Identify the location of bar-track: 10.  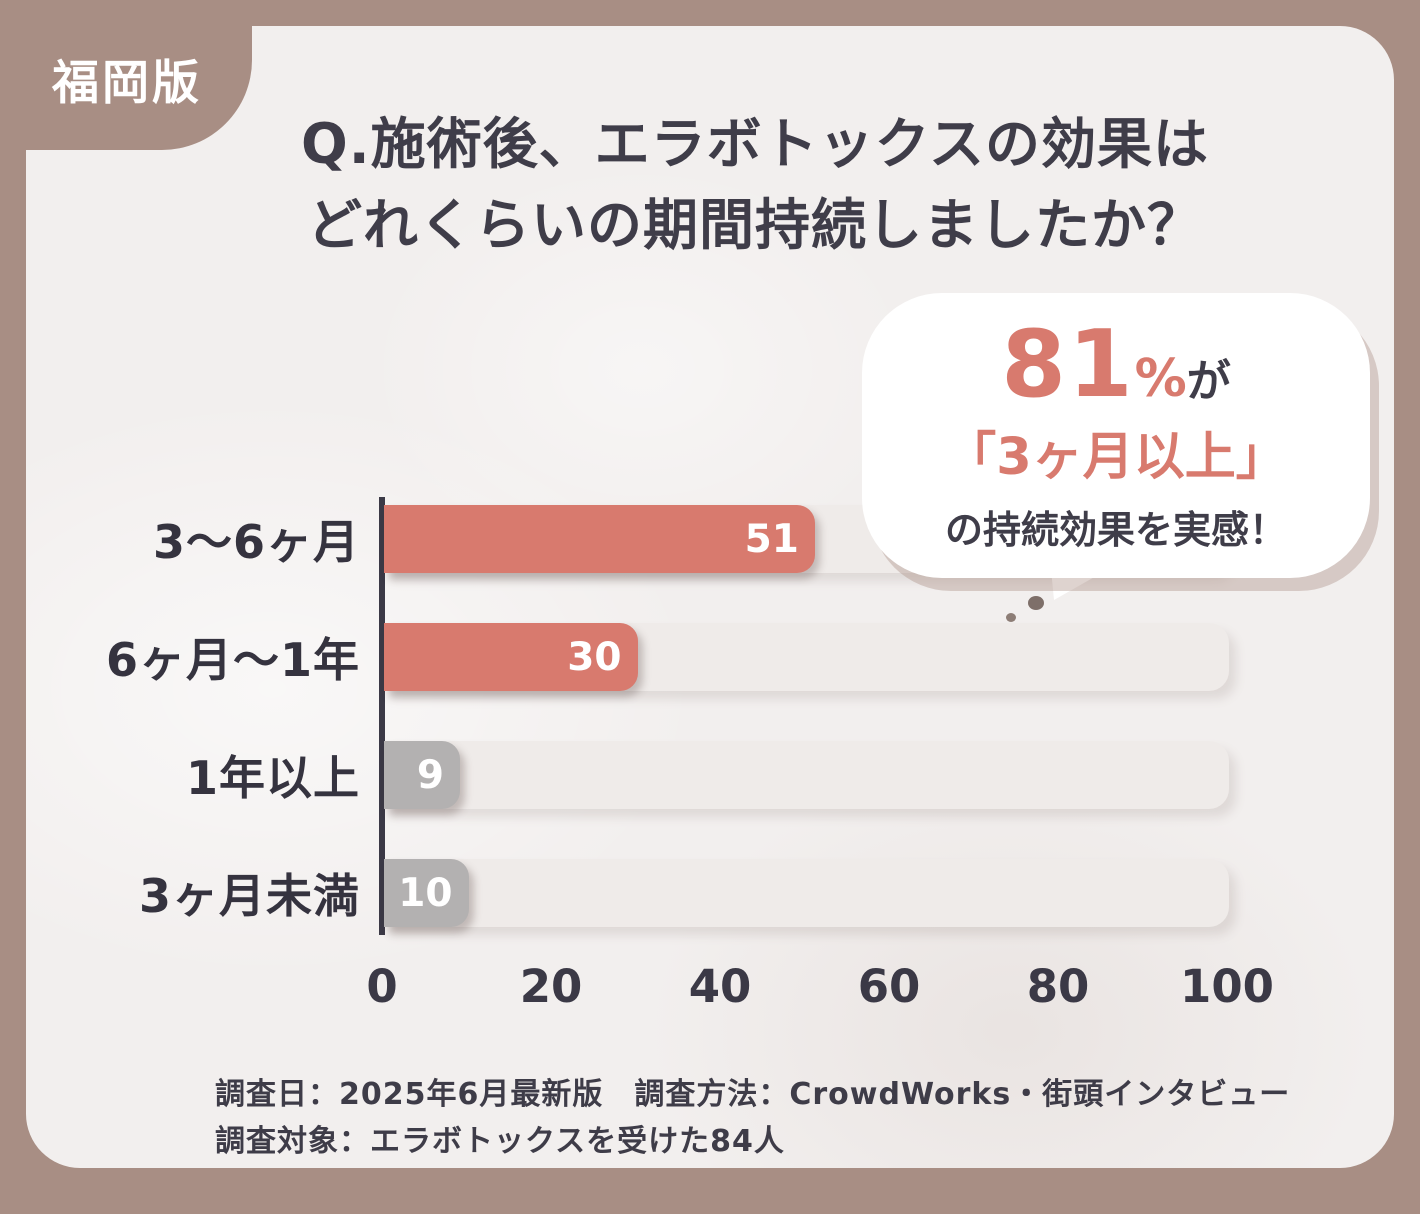
(806, 893).